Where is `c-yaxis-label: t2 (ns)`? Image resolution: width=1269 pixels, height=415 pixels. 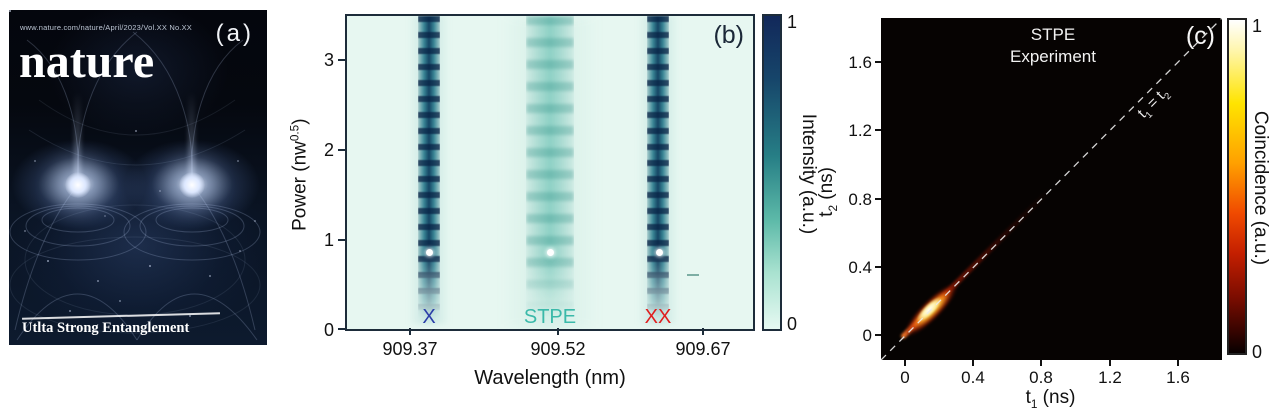 c-yaxis-label: t2 (ns) is located at coordinates (828, 192).